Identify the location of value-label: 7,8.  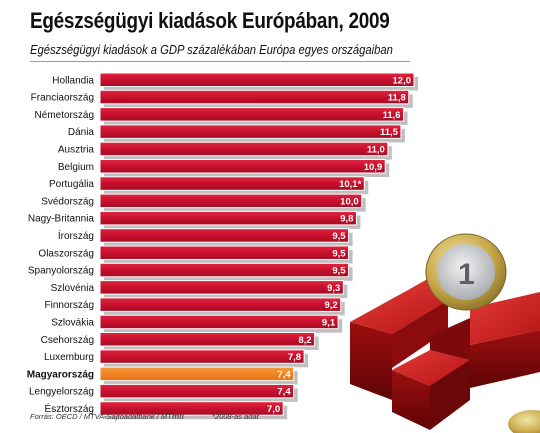
(294, 357).